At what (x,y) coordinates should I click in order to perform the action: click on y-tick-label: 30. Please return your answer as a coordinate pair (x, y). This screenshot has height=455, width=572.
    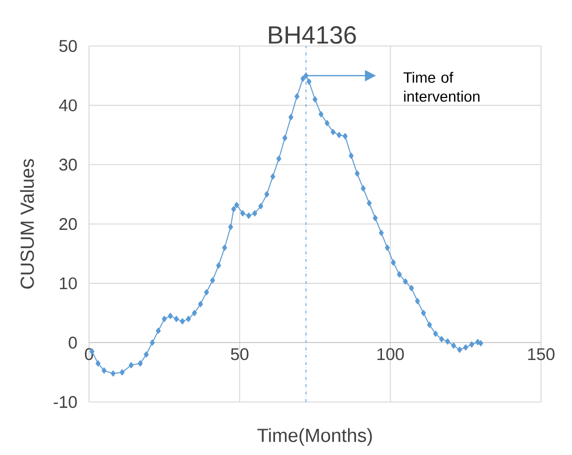
    Looking at the image, I should click on (68, 164).